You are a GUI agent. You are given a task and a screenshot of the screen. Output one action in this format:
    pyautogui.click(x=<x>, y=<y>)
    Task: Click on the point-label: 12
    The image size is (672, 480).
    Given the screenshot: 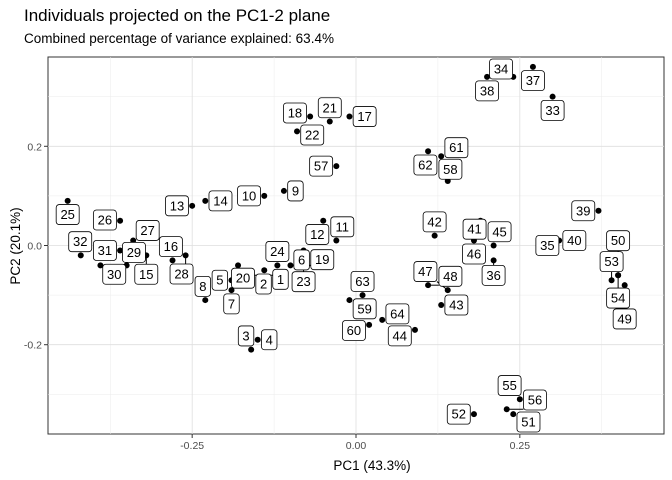 What is the action you would take?
    pyautogui.click(x=317, y=234)
    